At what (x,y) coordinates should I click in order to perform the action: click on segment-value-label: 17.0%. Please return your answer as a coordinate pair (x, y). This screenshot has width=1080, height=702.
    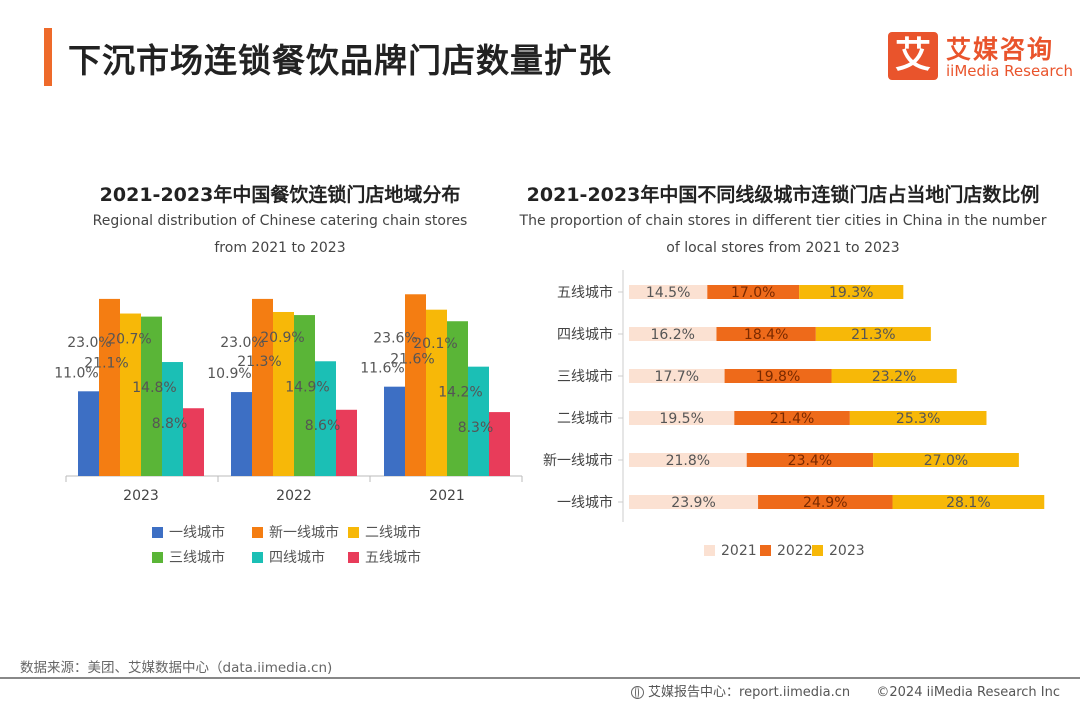
    Looking at the image, I should click on (753, 293).